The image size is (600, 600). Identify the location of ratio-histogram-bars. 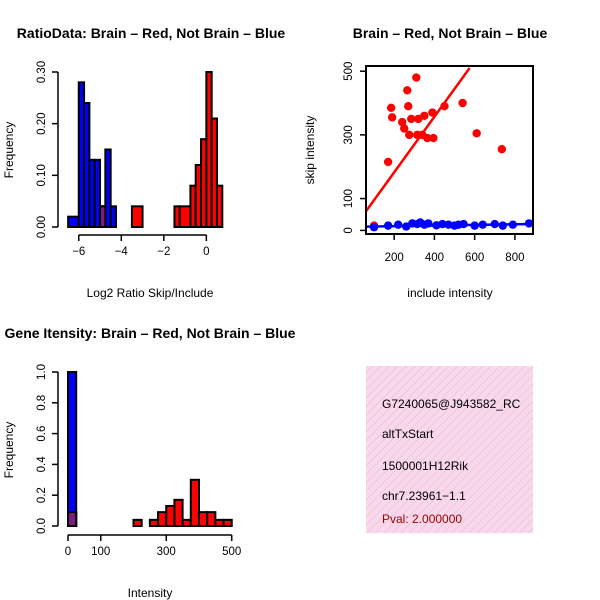
(145, 150).